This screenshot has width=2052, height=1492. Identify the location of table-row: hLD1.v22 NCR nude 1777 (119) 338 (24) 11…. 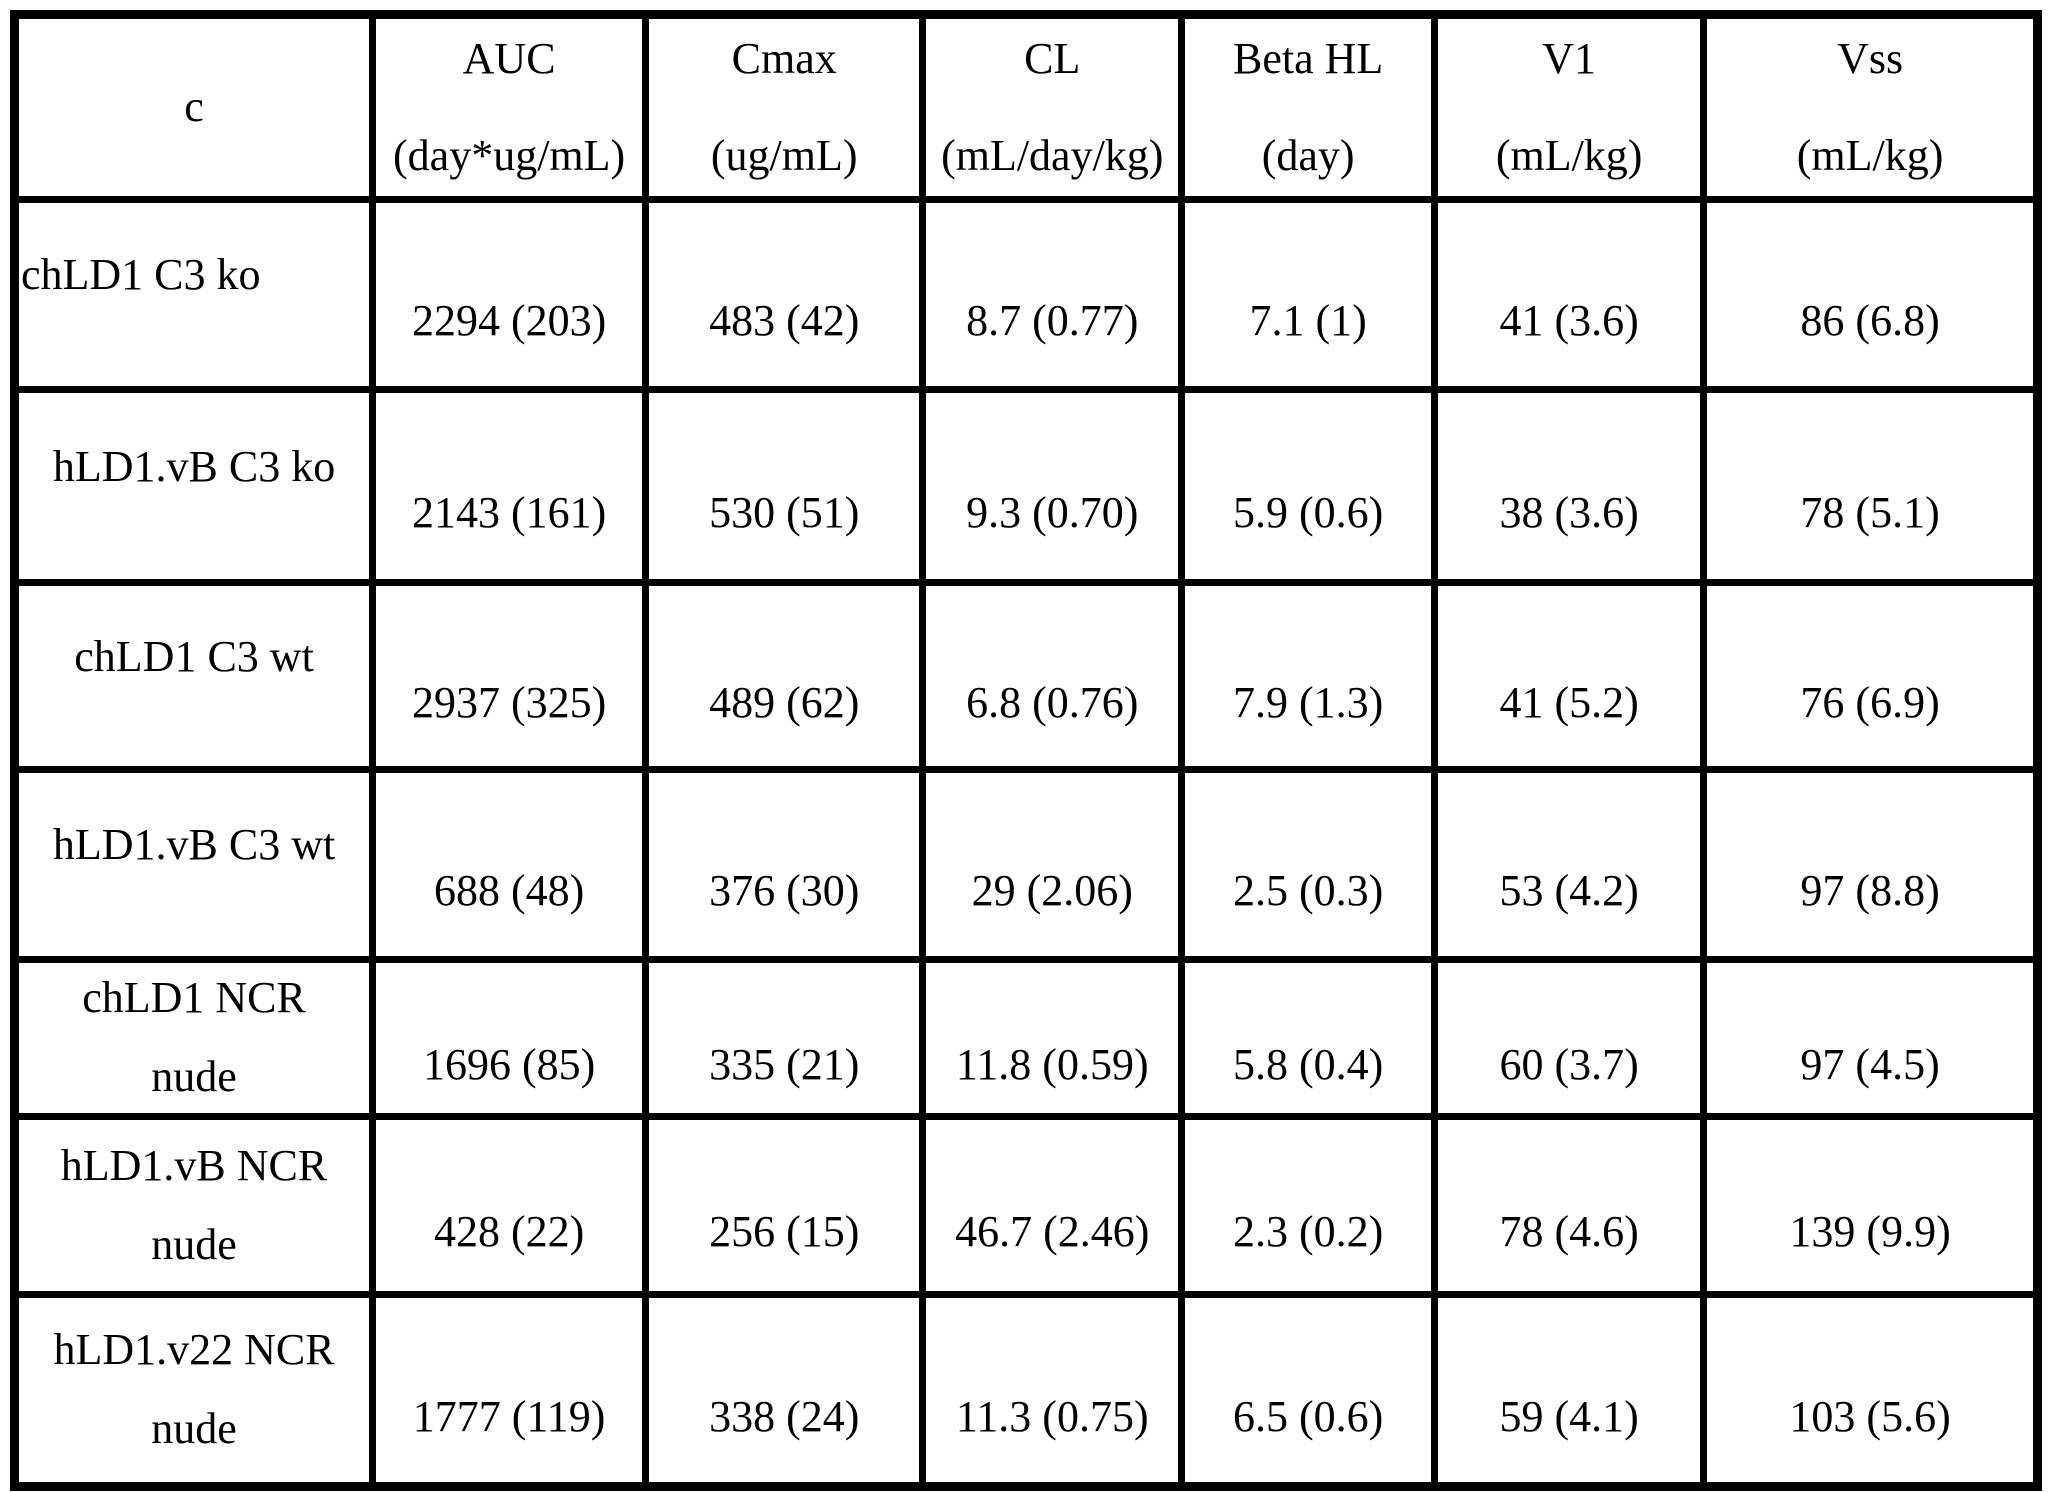
(1025, 1390).